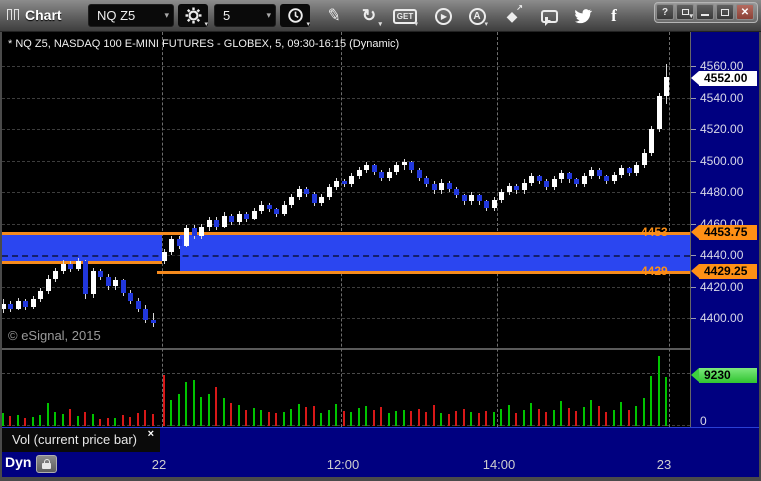 Image resolution: width=761 pixels, height=481 pixels. I want to click on volume-pane, so click(346, 388).